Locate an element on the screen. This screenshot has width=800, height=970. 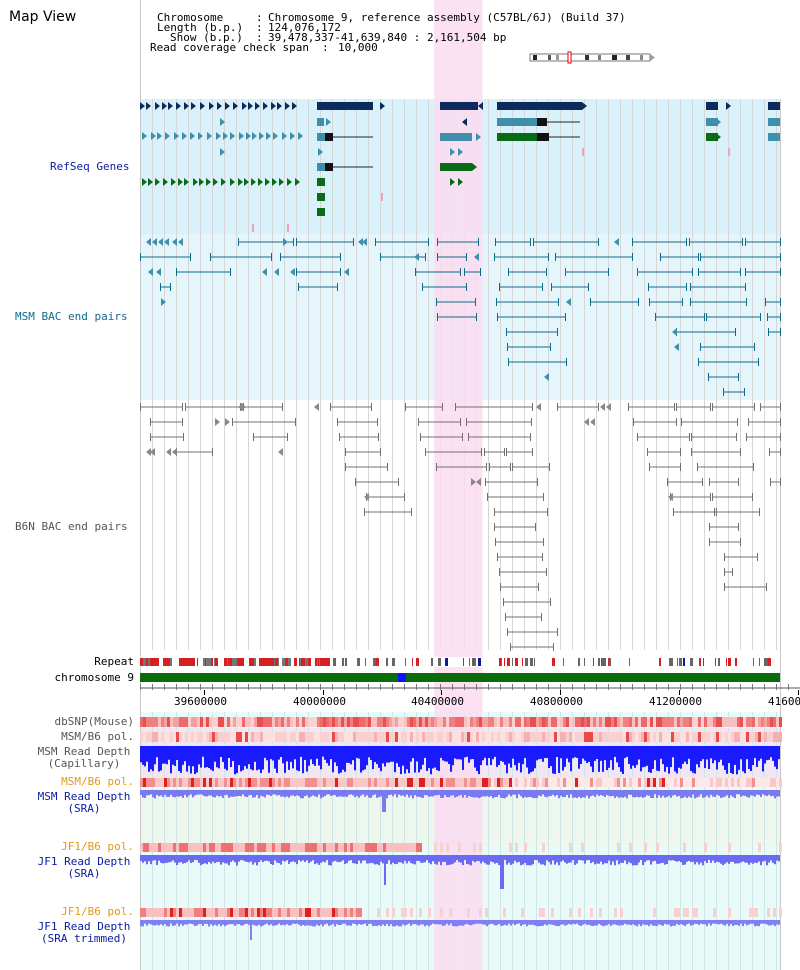
track-label-msm-bac: MSM BAC end pairs is located at coordinates (71, 316).